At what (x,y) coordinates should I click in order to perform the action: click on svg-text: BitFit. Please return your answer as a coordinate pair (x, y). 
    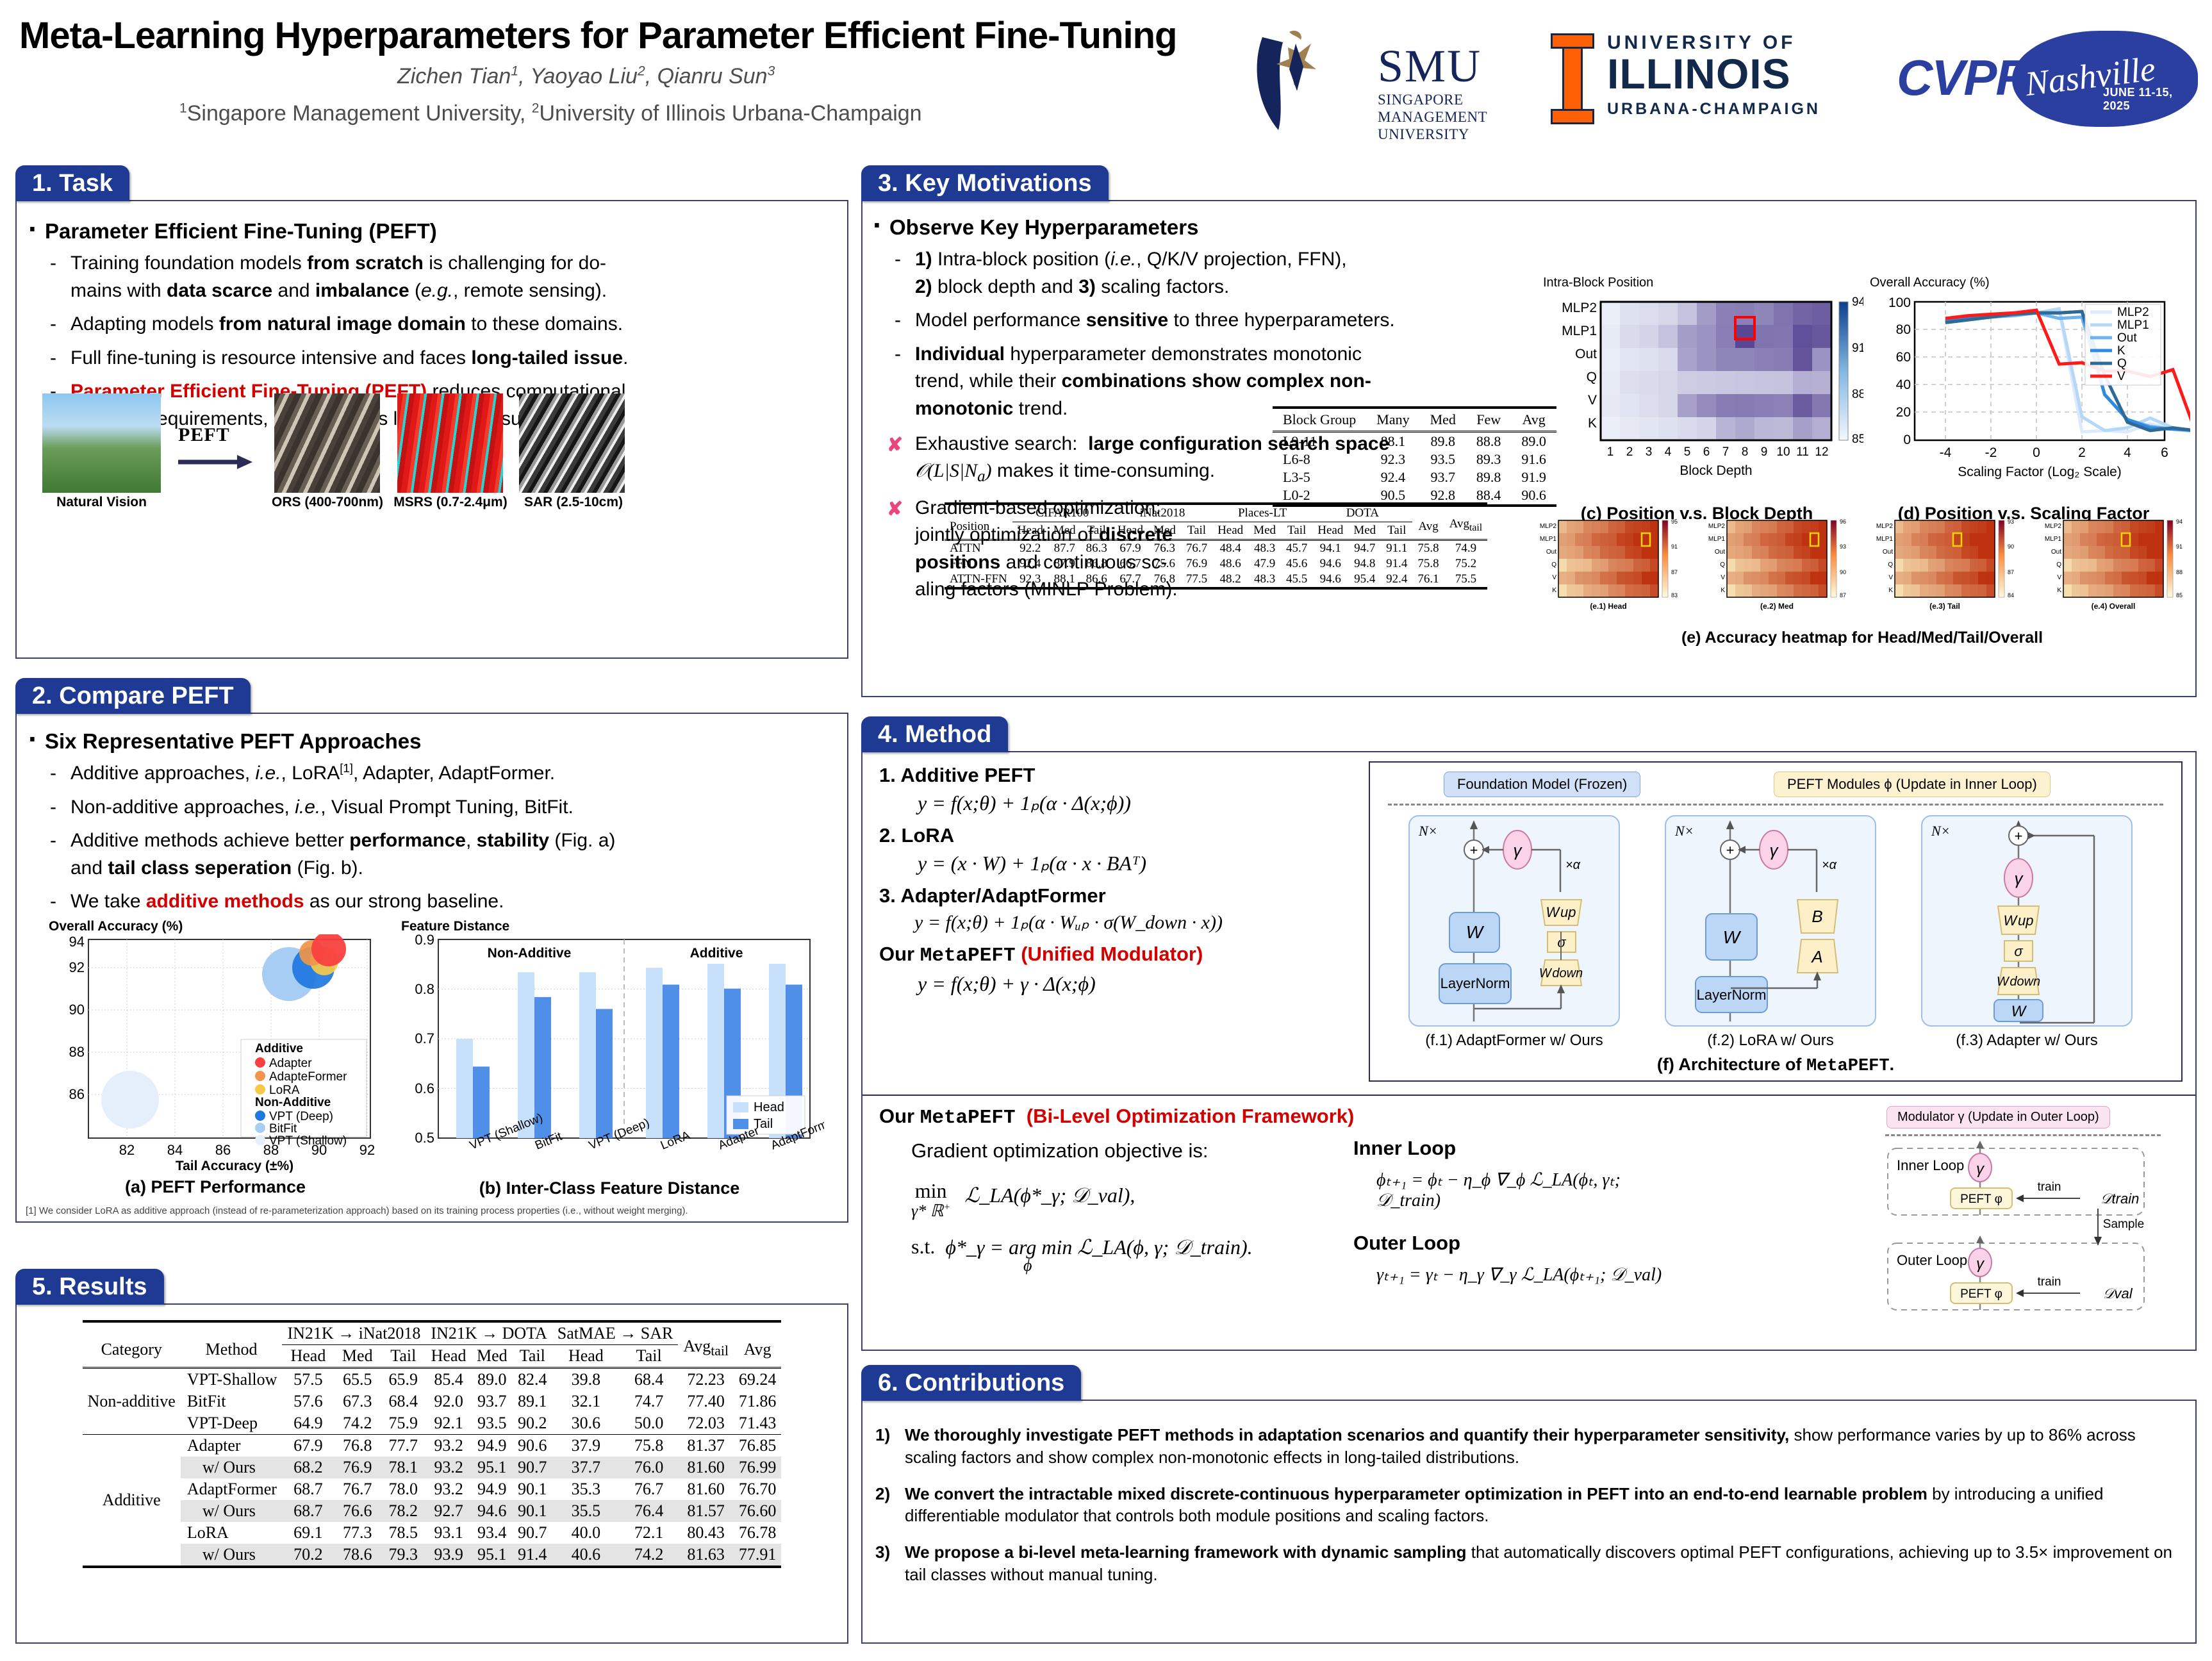
    Looking at the image, I should click on (283, 1129).